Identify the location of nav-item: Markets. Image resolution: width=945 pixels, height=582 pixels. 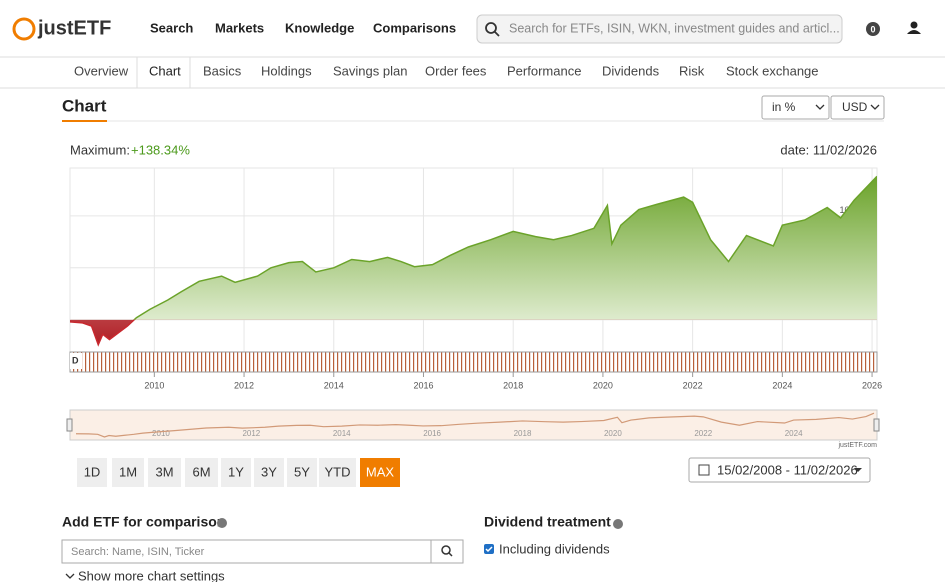
(239, 27).